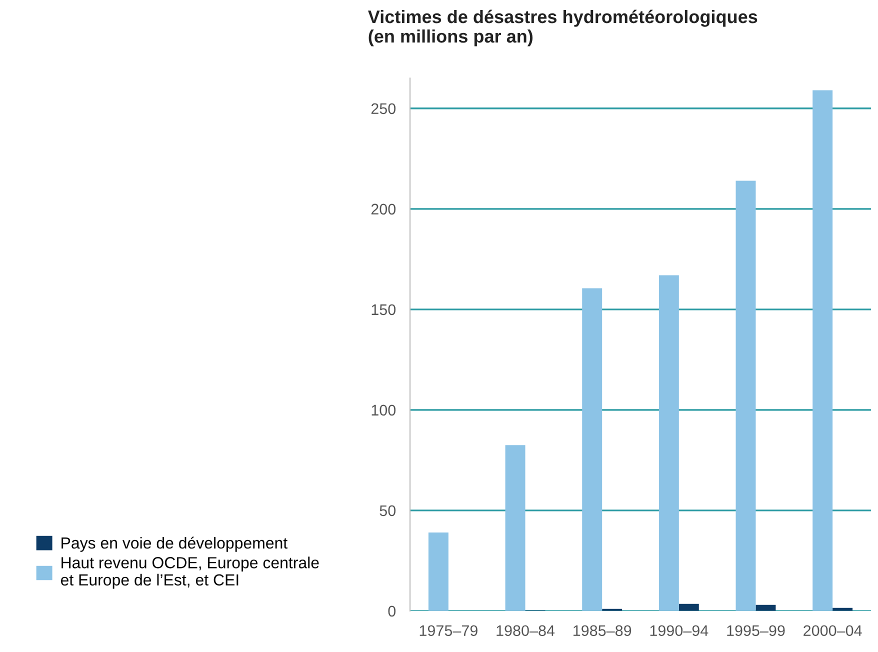 This screenshot has height=652, width=878. Describe the element at coordinates (449, 630) in the screenshot. I see `x-tick-label: 1975–79` at that location.